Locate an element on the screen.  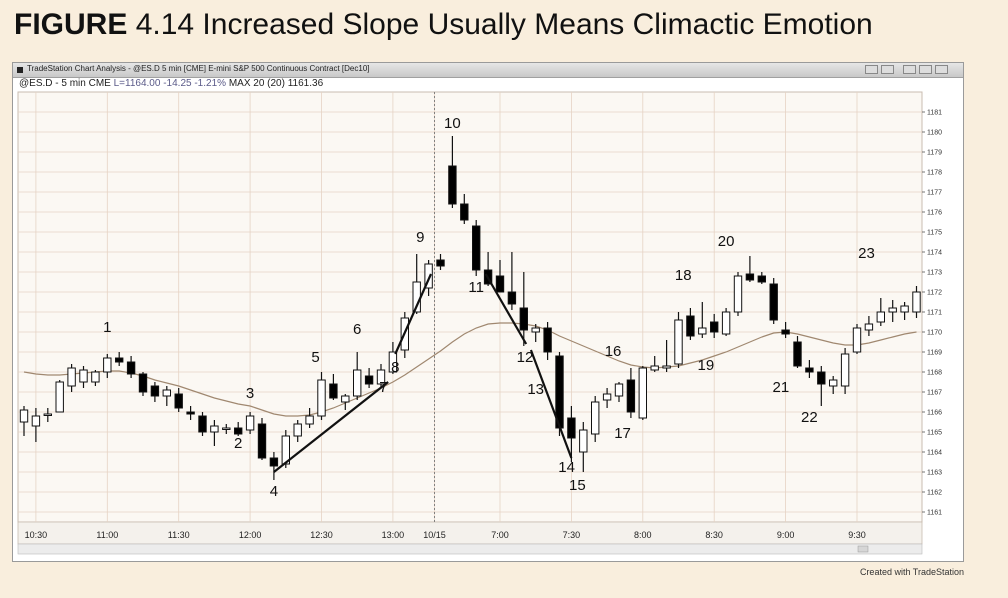
price-tick-label: 1177 is located at coordinates (934, 193).